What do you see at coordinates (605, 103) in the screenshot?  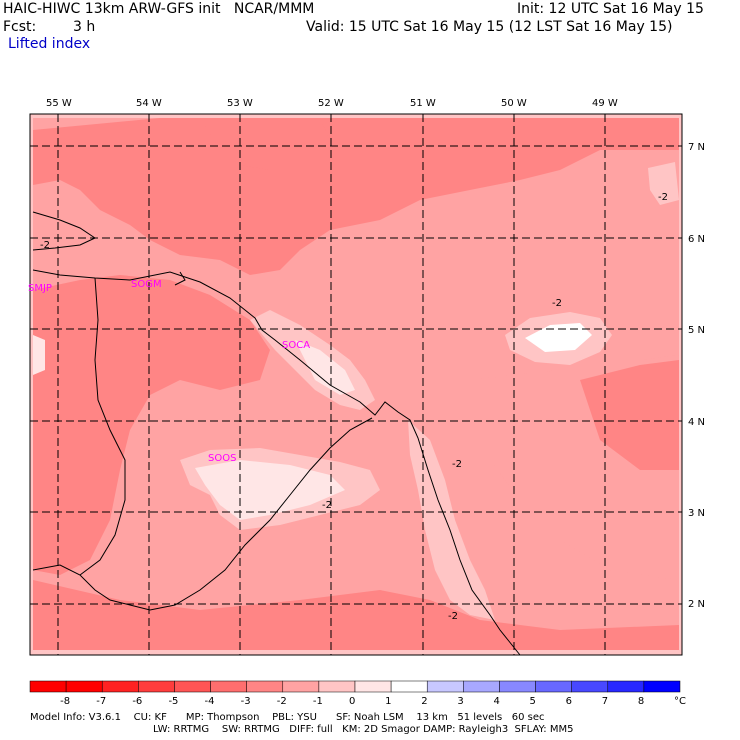 I see `lon-label: 49 W` at bounding box center [605, 103].